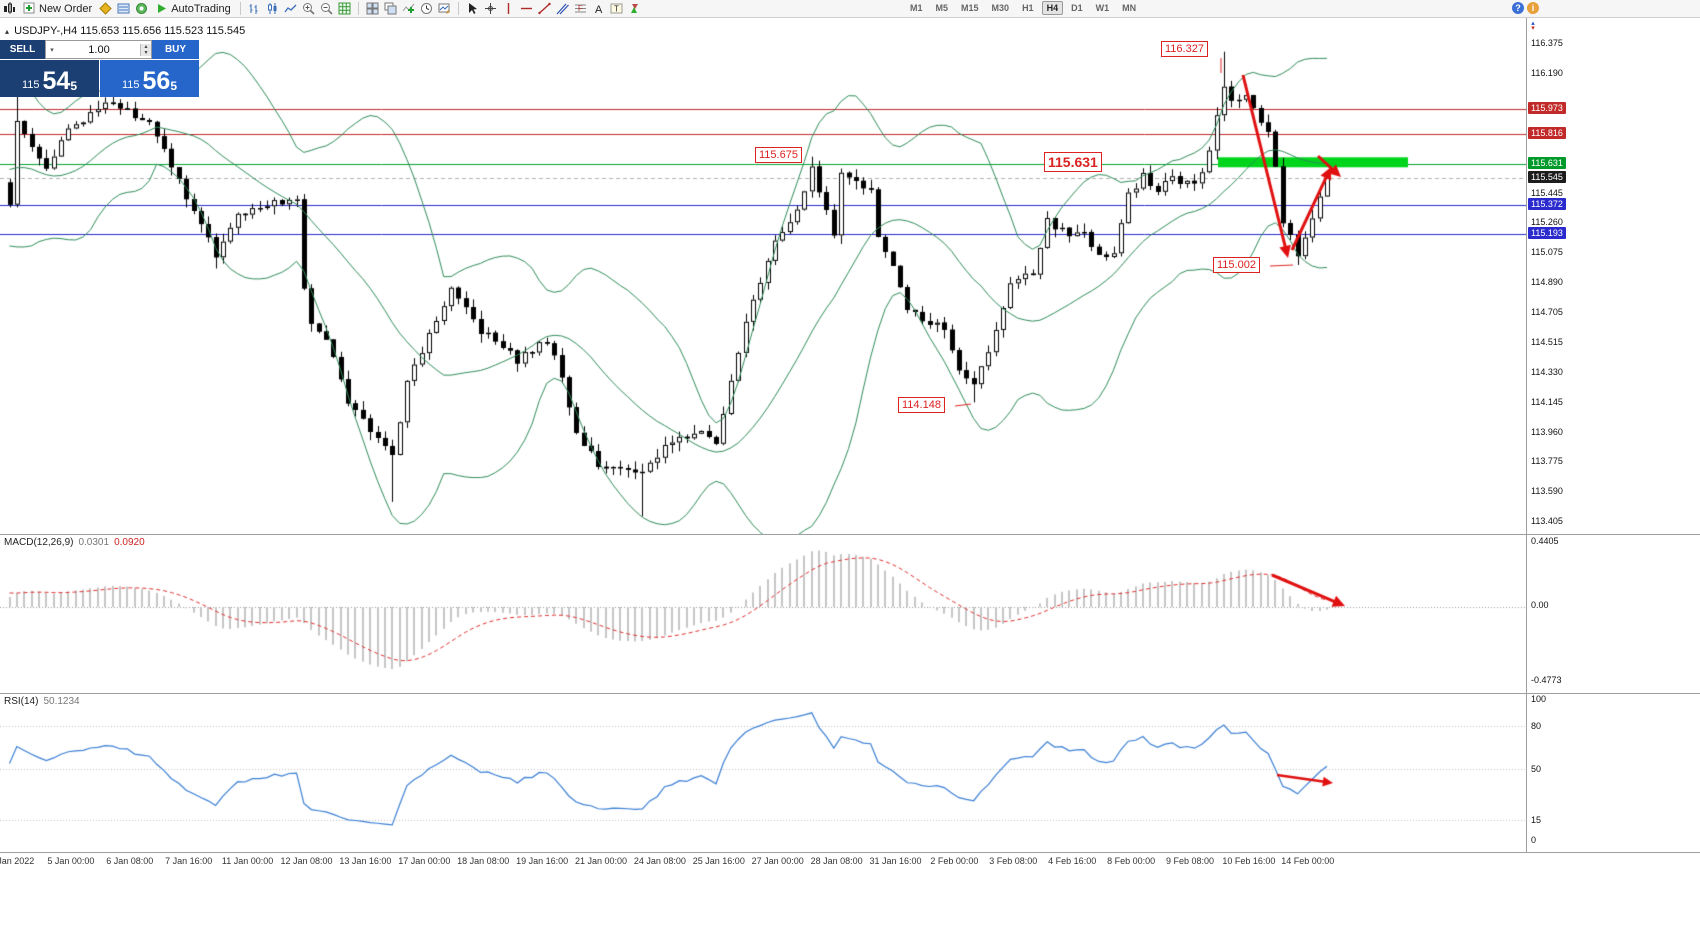 The width and height of the screenshot is (1700, 942). Describe the element at coordinates (149, 78) in the screenshot. I see `buy-price-display: 115 56 5` at that location.